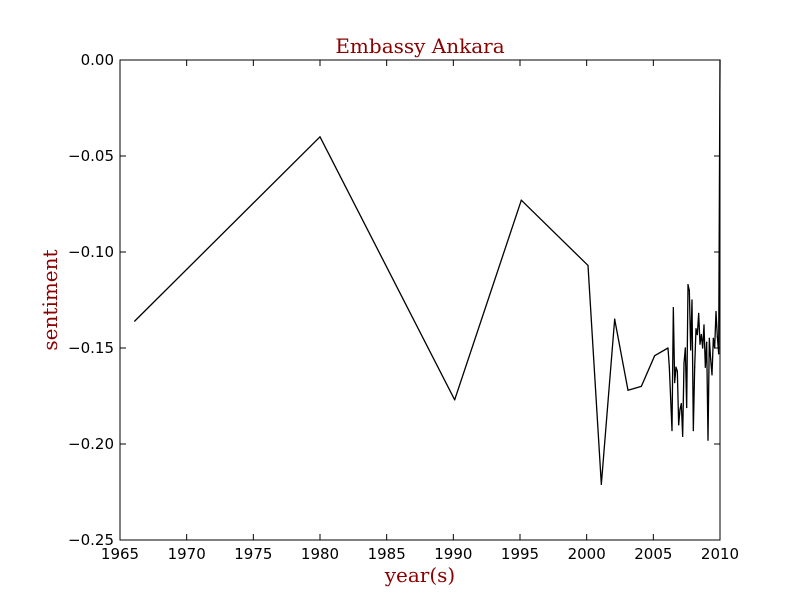  I want to click on x-tick-label: 2005, so click(653, 554).